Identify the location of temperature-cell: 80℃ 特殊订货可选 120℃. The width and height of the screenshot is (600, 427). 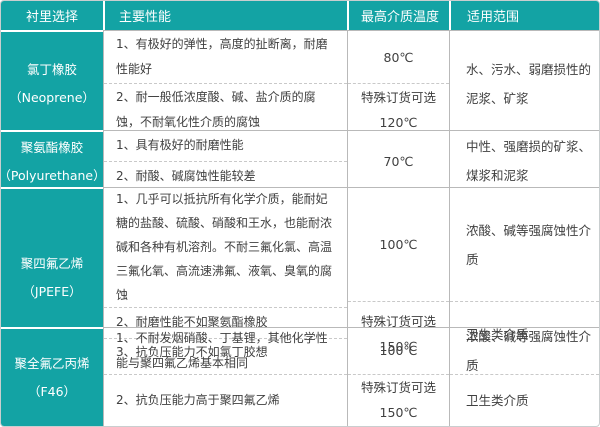
(398, 83).